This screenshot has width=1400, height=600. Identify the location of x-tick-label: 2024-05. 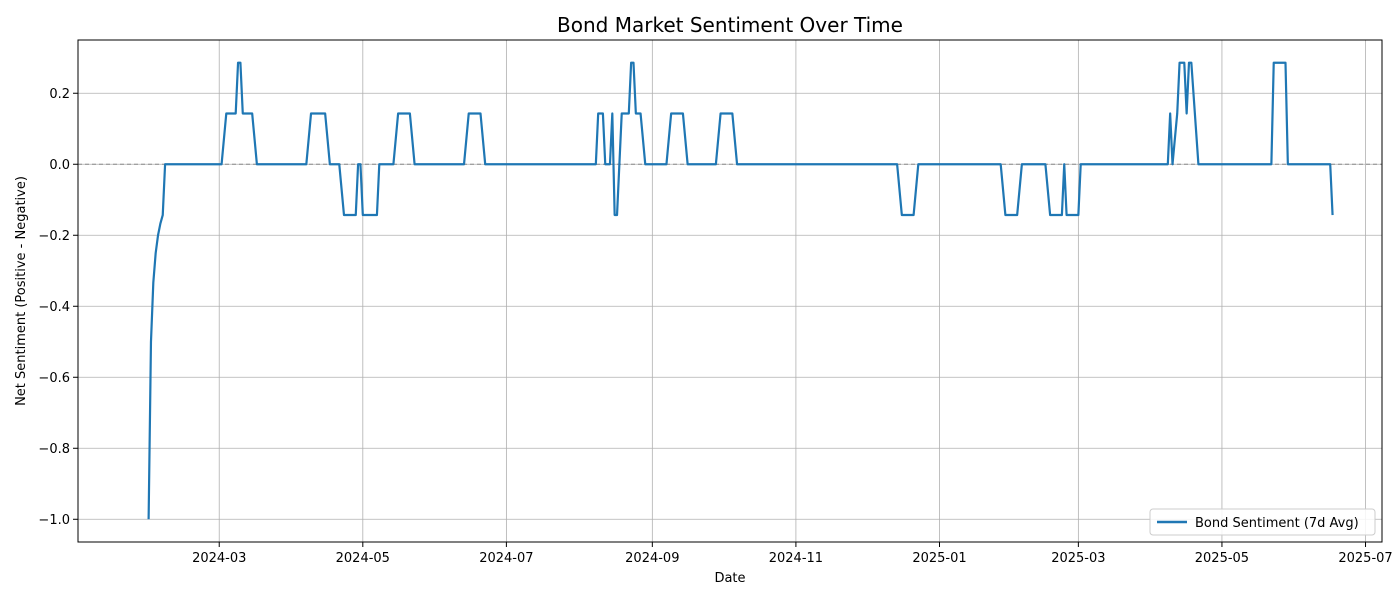
(363, 558).